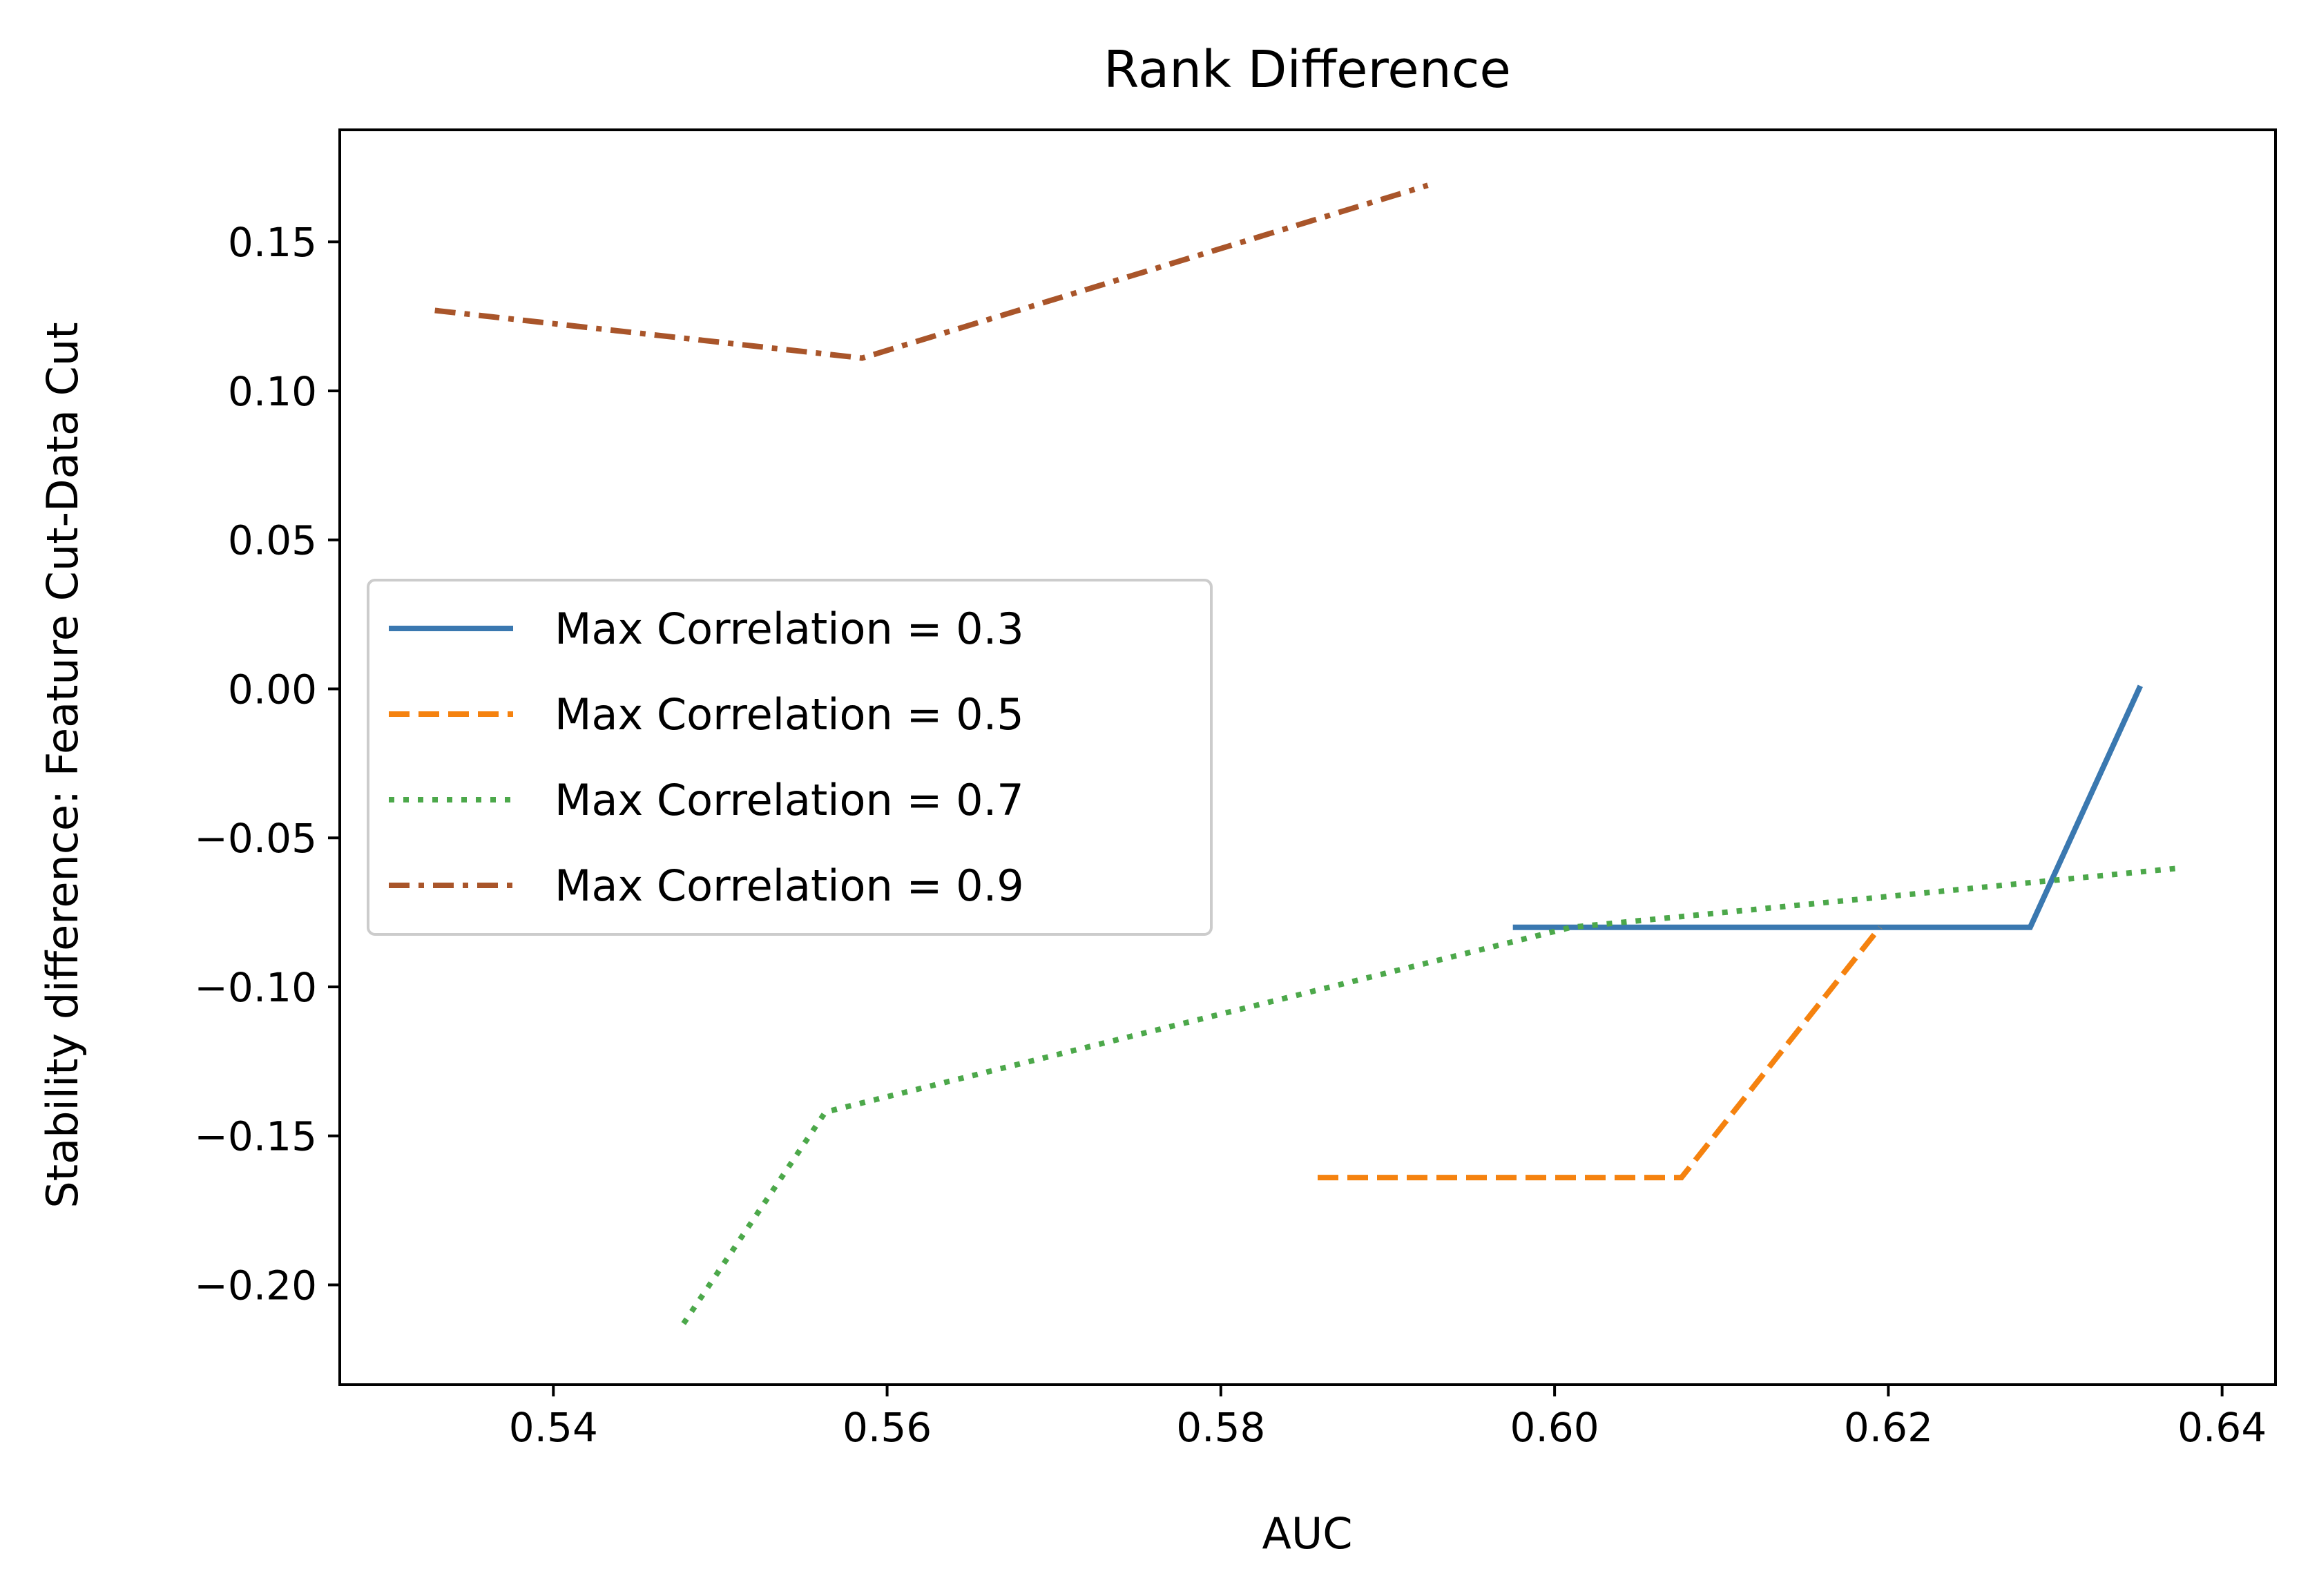 The width and height of the screenshot is (2319, 1596). I want to click on legend-box, so click(790, 757).